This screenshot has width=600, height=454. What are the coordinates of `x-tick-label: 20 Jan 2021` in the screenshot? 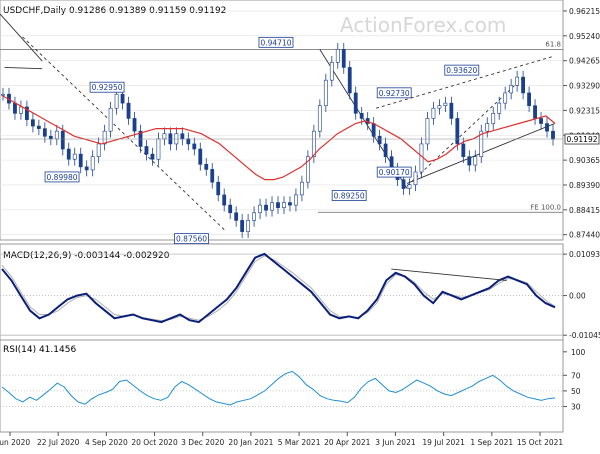 It's located at (250, 442).